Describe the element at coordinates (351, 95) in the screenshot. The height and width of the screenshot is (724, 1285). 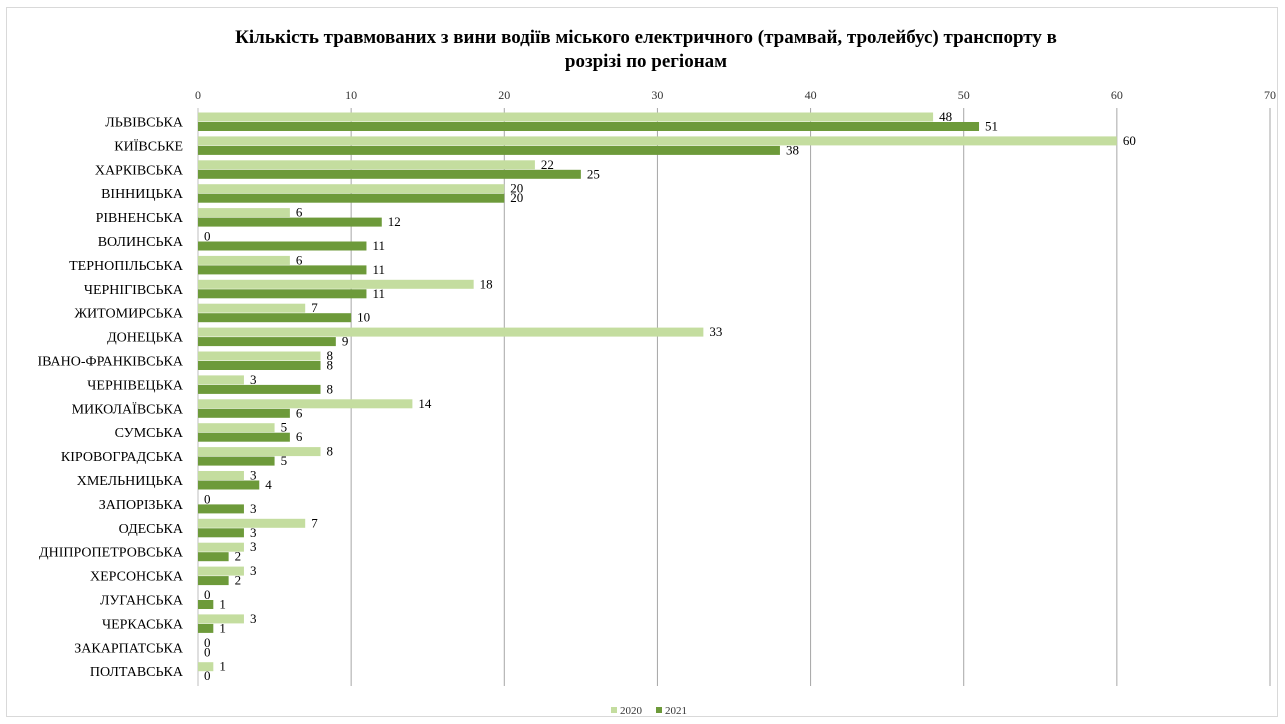
I see `x-tick-label-10: 10` at that location.